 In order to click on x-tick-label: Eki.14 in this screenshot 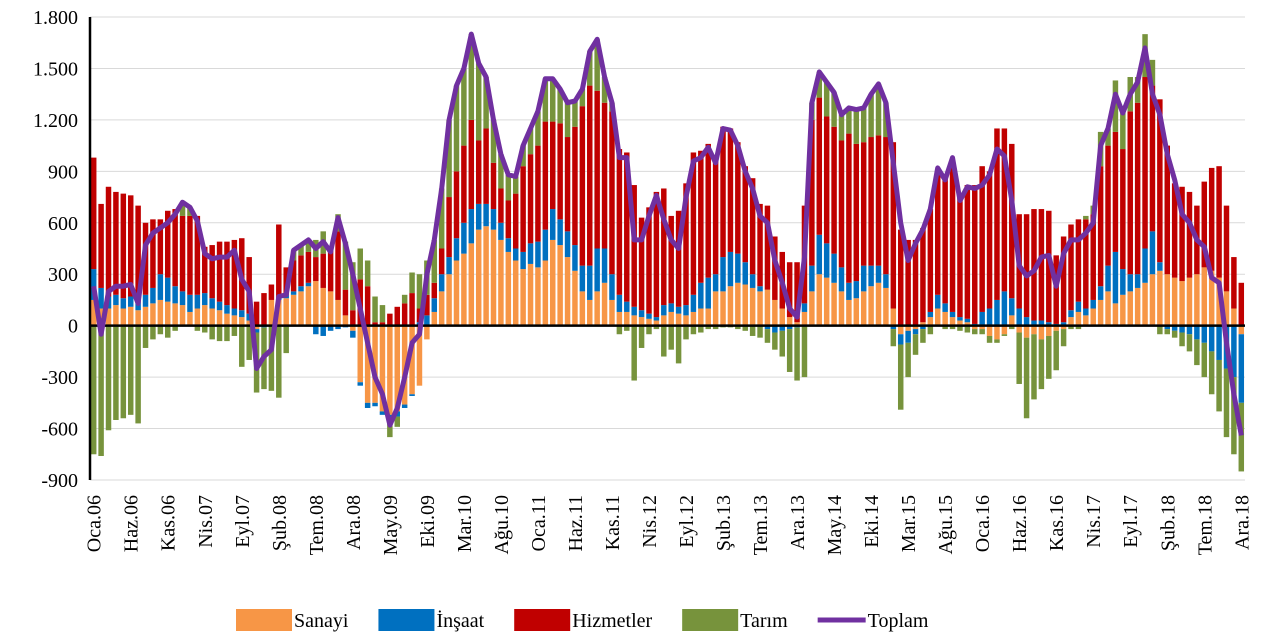, I will do `click(872, 521)`.